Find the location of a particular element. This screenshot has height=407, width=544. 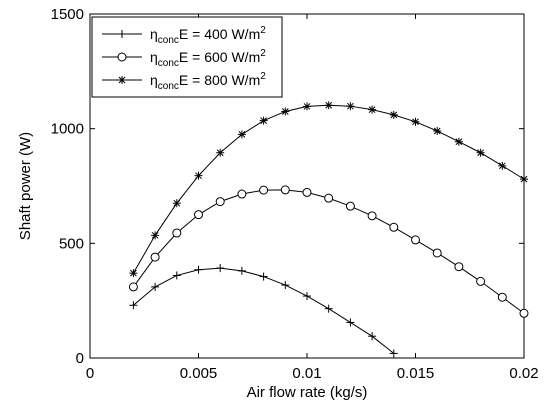

legend-item: ηconcE = 600 W/m2 is located at coordinates (184, 58).